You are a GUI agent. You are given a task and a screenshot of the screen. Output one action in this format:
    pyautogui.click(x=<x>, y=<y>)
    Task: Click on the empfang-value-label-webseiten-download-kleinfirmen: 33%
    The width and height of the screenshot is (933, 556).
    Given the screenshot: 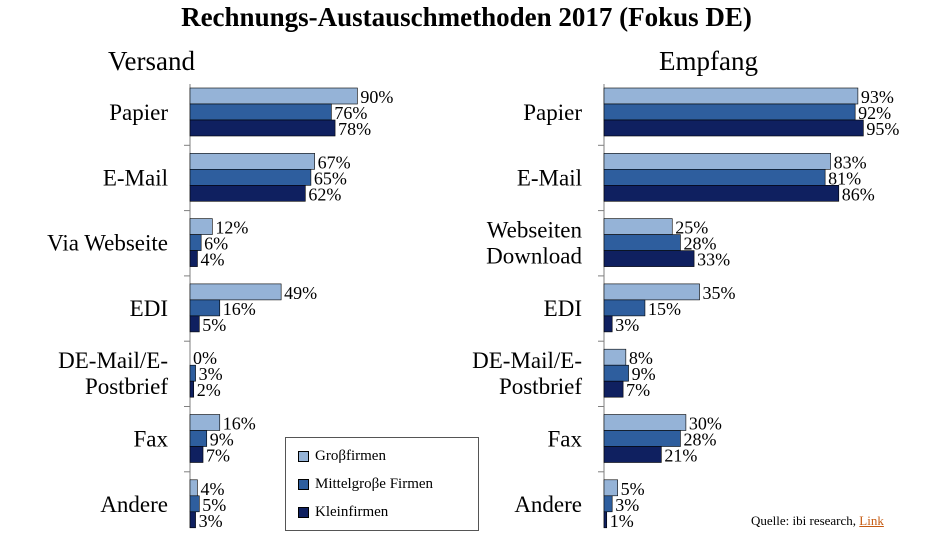 What is the action you would take?
    pyautogui.click(x=713, y=260)
    